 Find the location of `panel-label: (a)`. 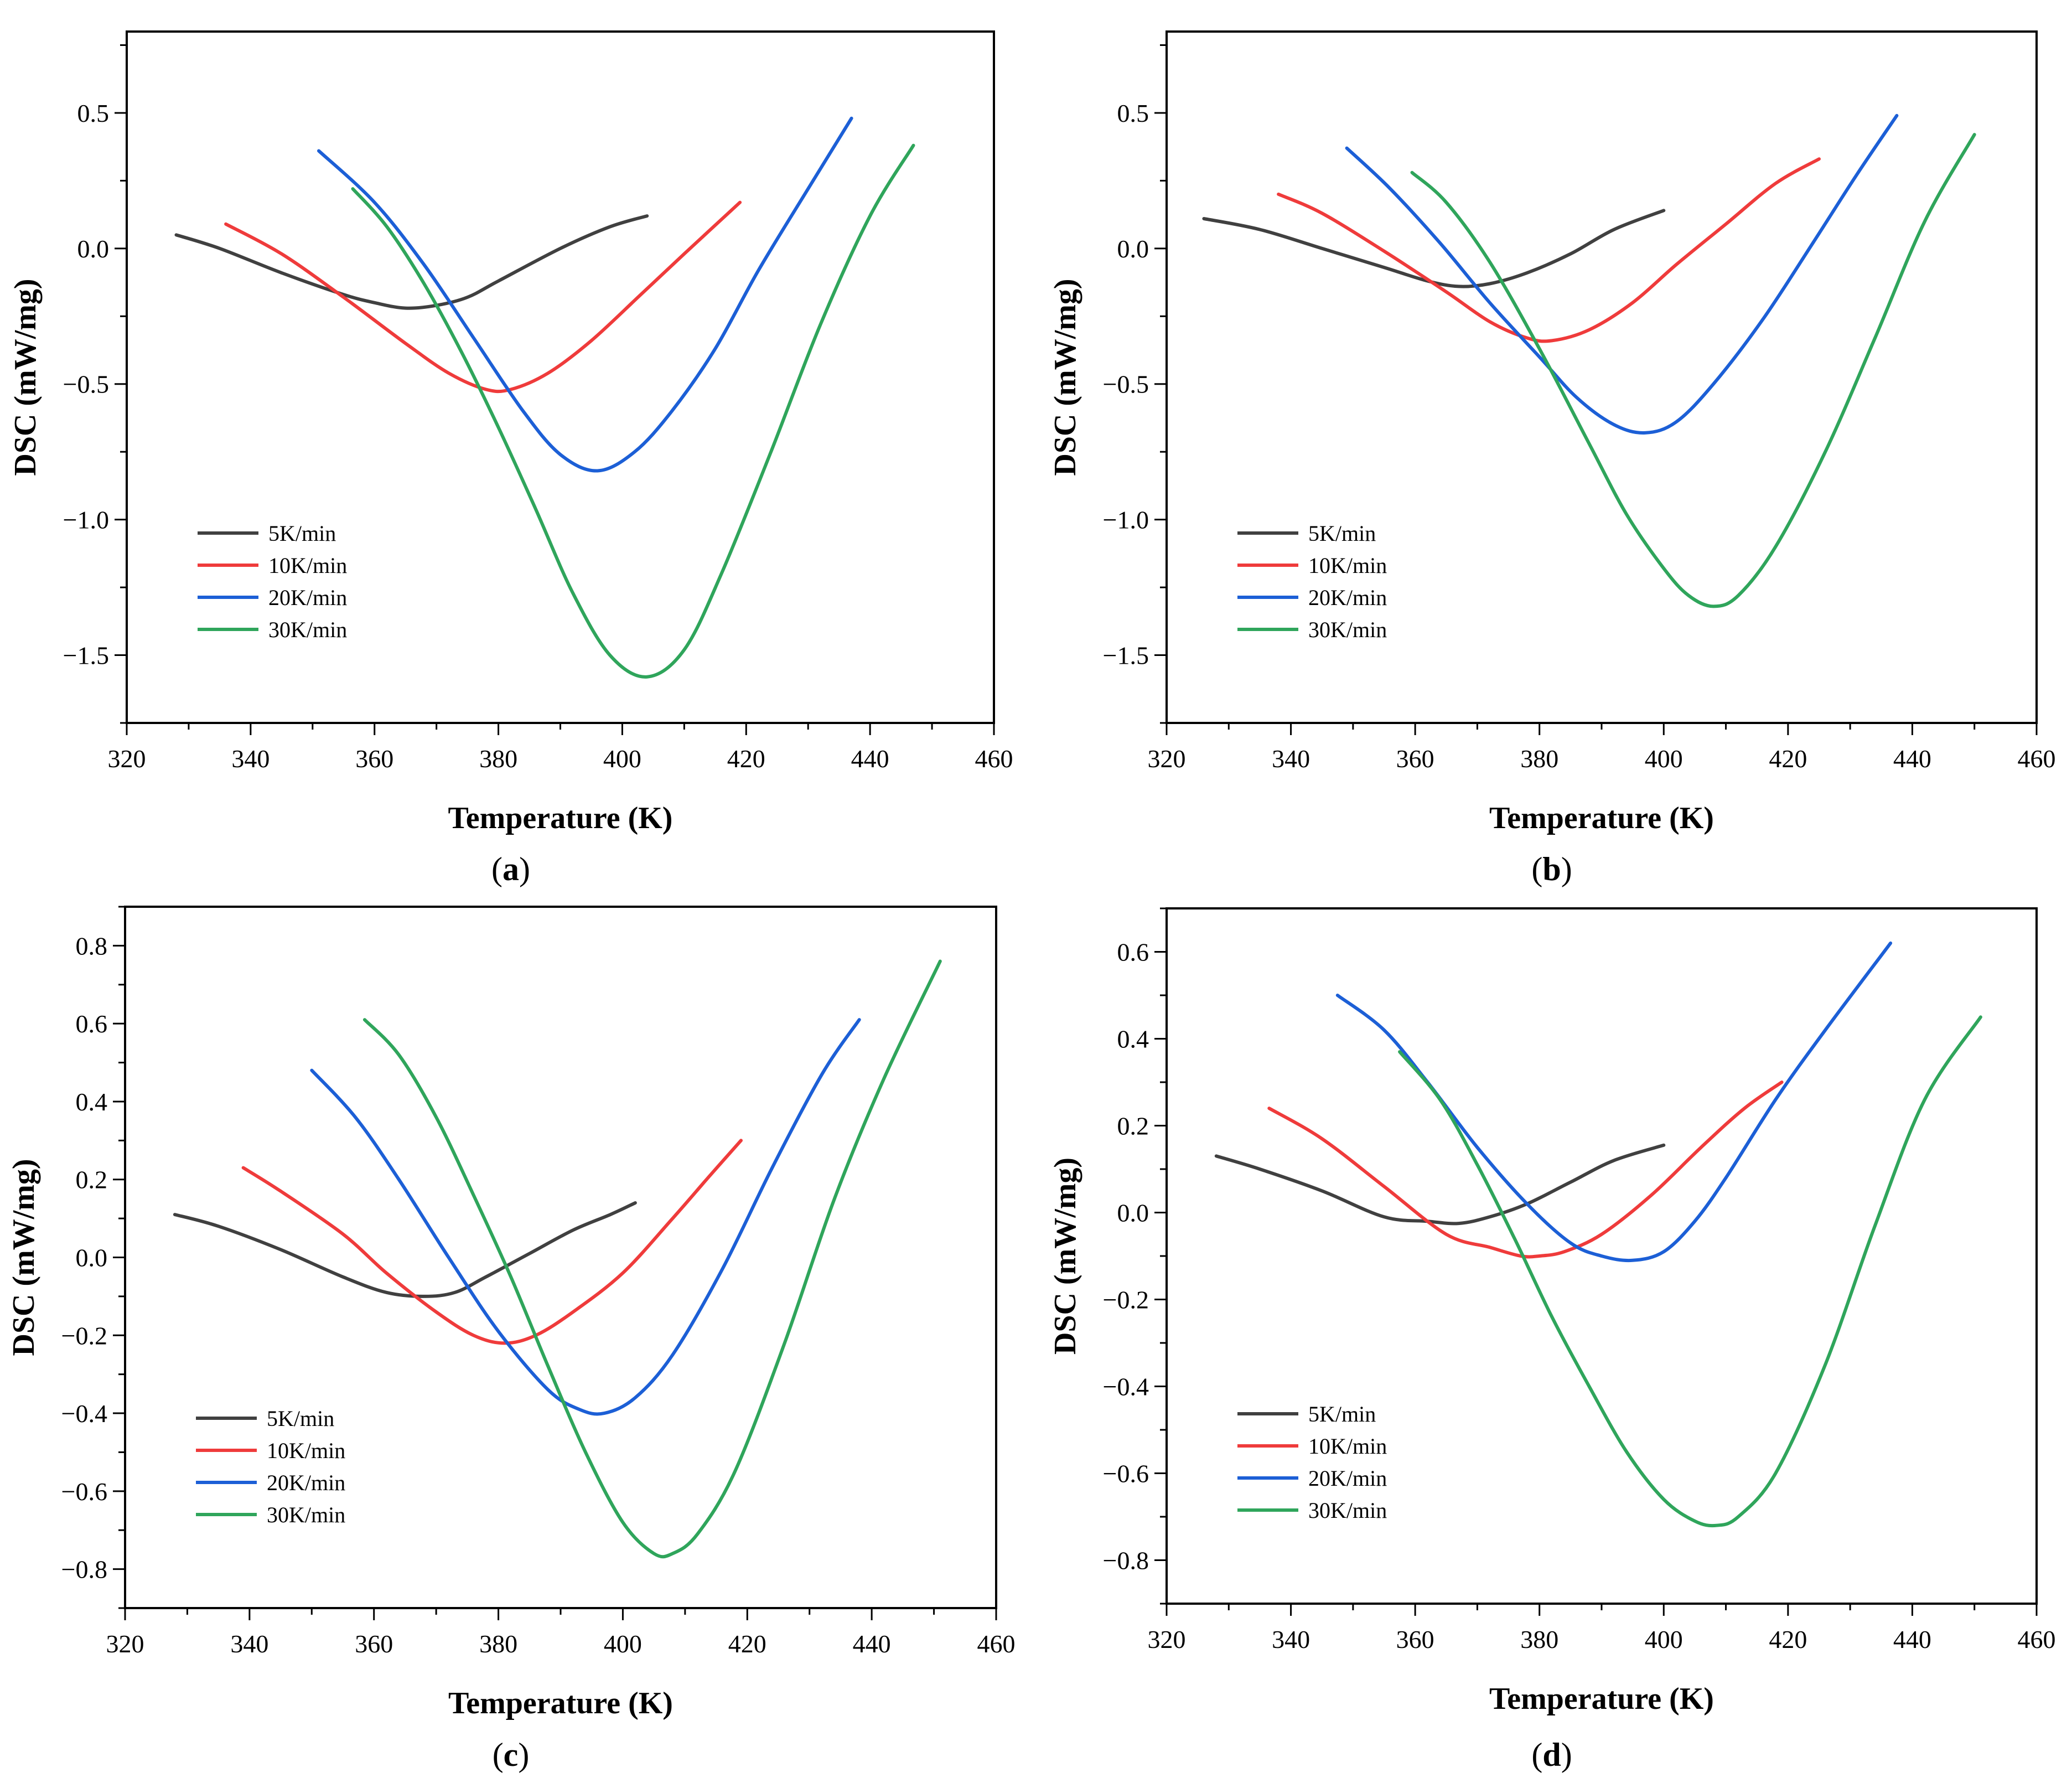

panel-label: (a) is located at coordinates (510, 869).